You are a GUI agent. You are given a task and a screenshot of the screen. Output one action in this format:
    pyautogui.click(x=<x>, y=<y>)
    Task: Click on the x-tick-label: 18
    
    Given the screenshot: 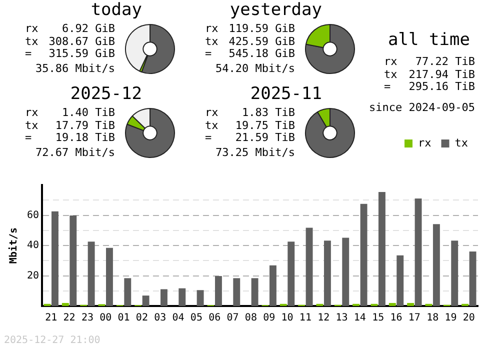 What is the action you would take?
    pyautogui.click(x=432, y=318)
    